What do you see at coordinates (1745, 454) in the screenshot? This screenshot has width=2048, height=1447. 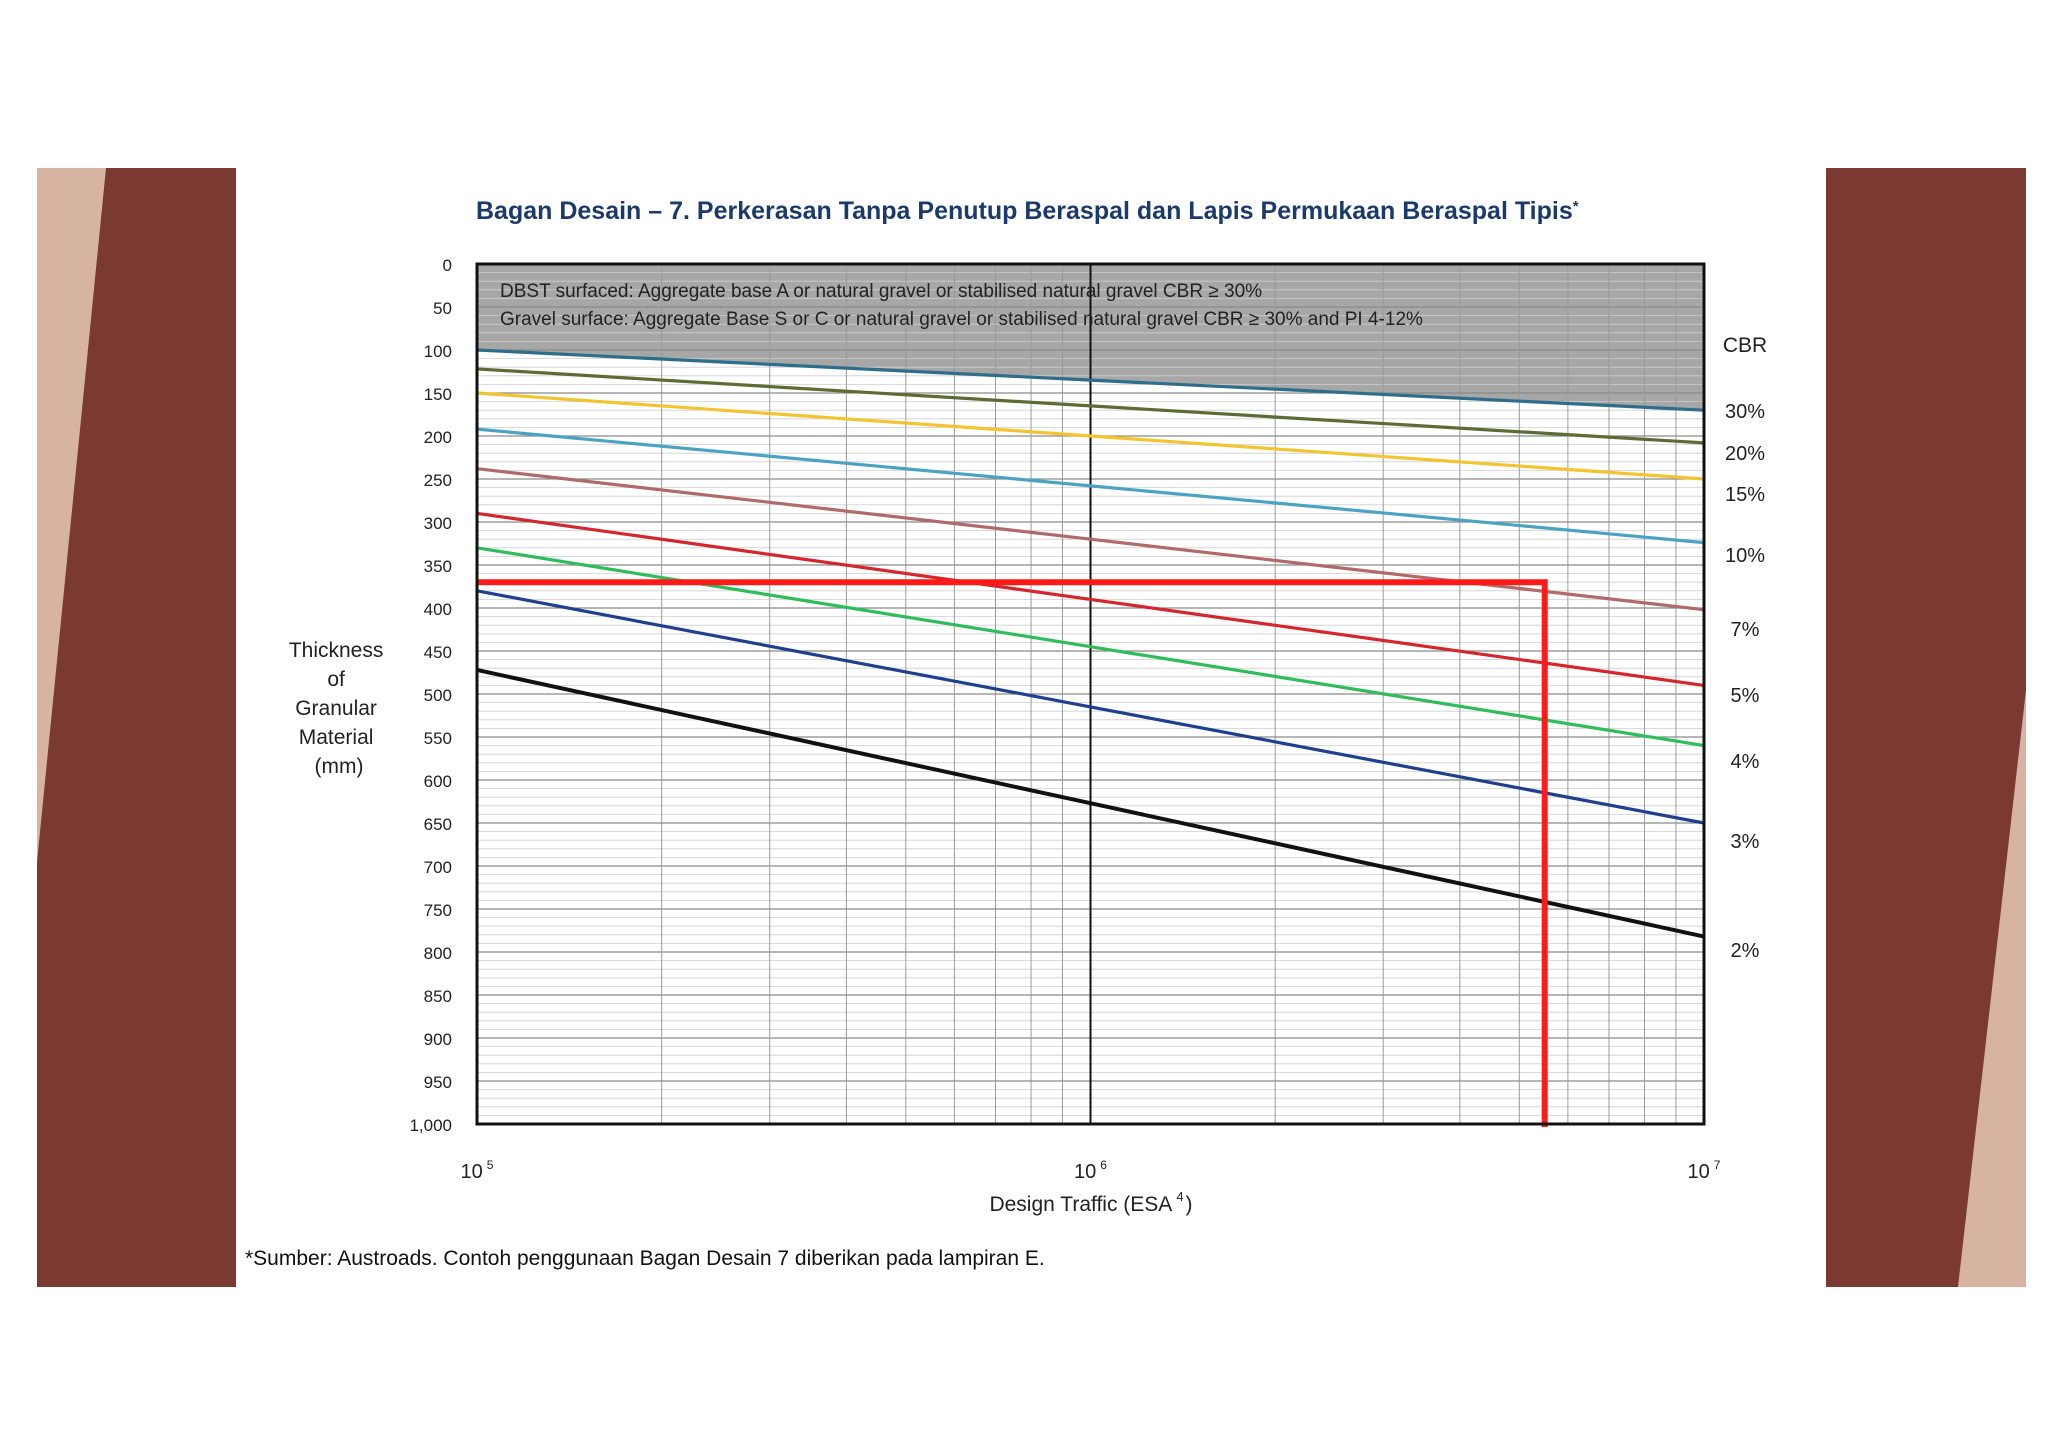 I see `legend-label-cbr-20: 20%` at bounding box center [1745, 454].